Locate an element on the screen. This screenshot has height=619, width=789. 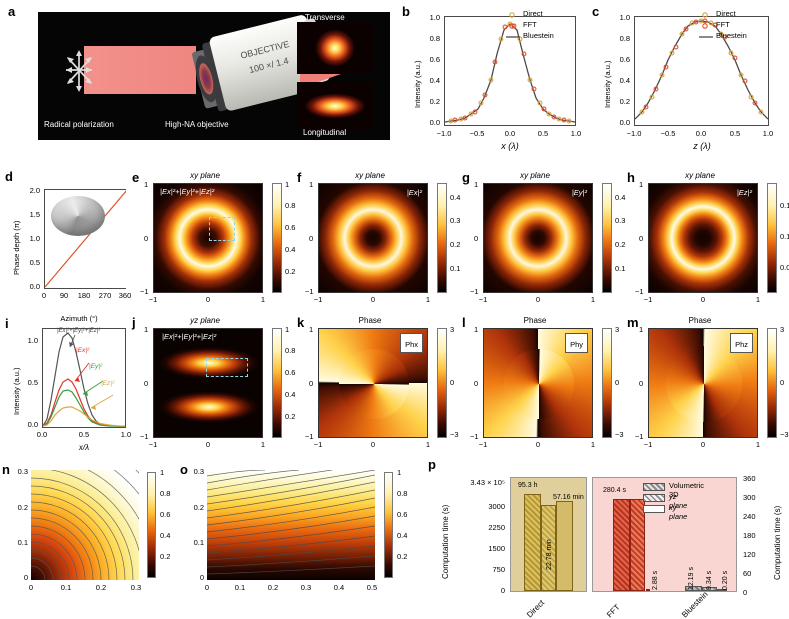
panel-e-ytick-1: 0 is located at coordinates (146, 238).